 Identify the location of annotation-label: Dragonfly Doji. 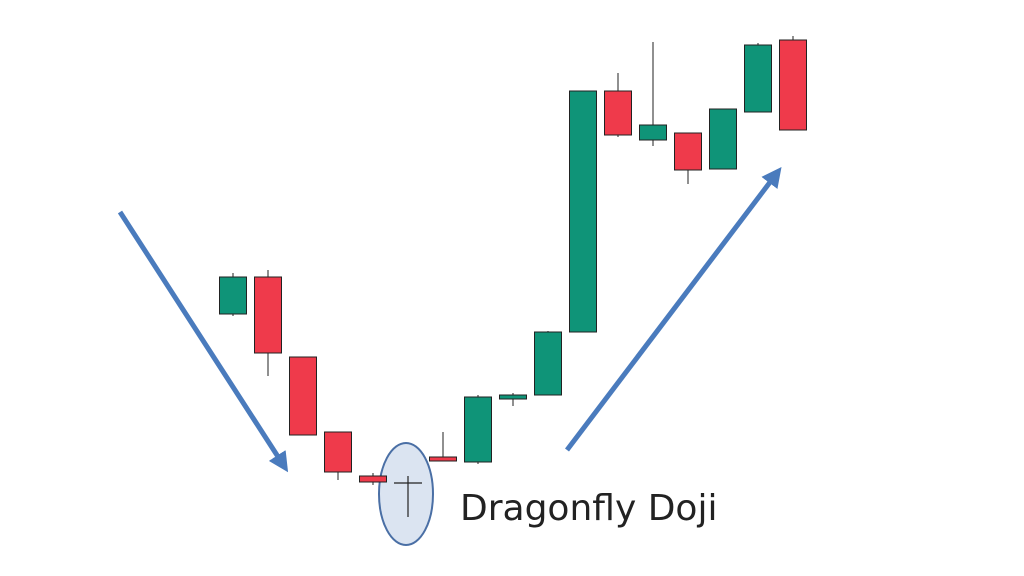
(588, 508).